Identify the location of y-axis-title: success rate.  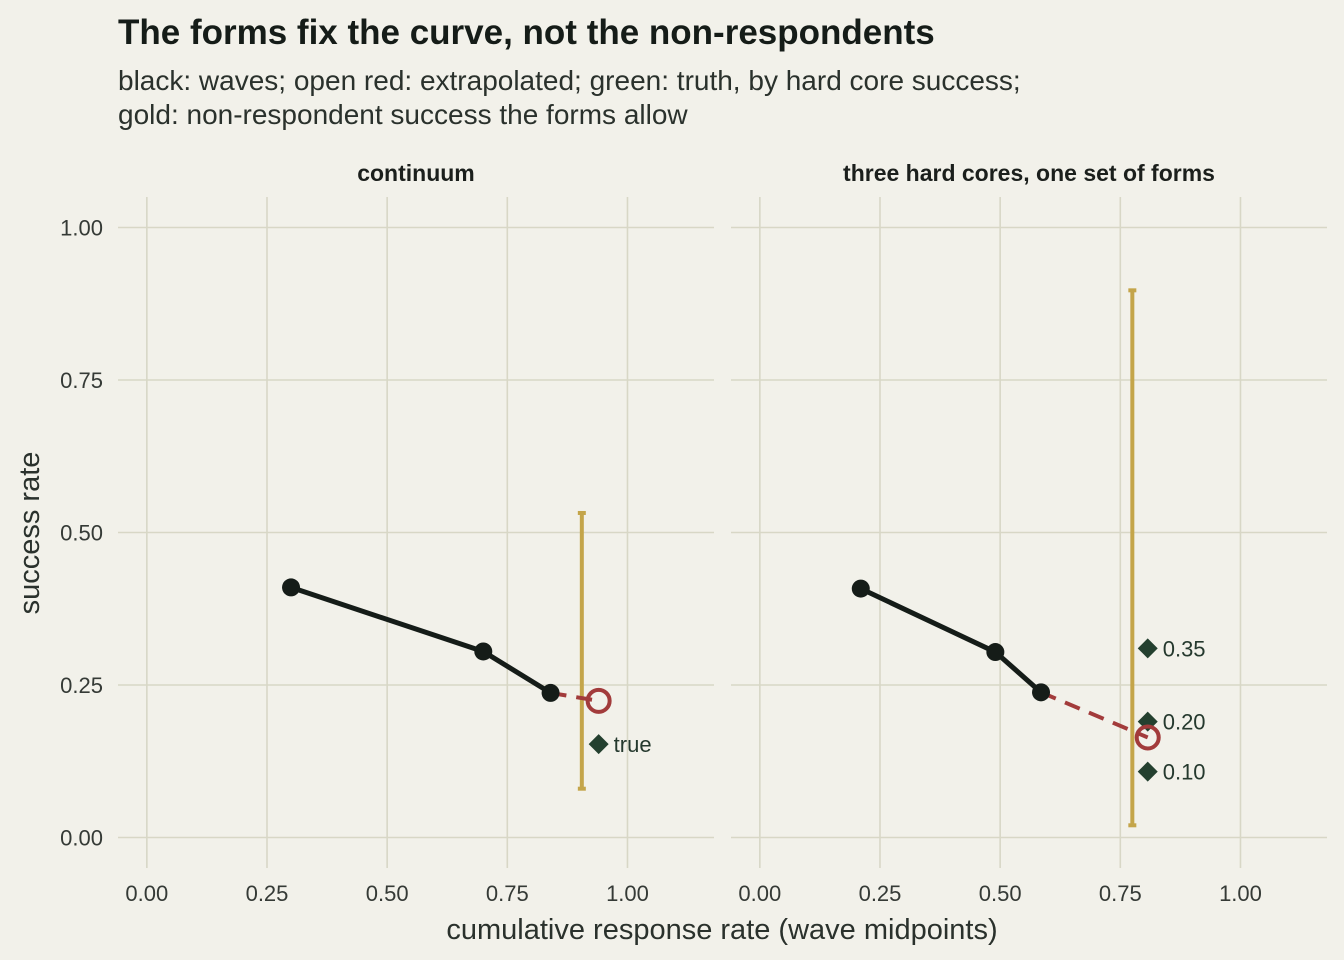
(30, 533).